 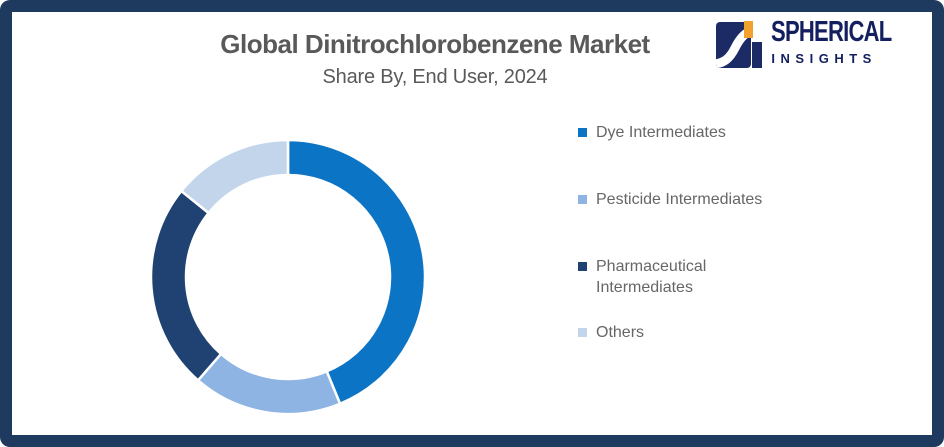 What do you see at coordinates (824, 58) in the screenshot?
I see `logo-tagline: INSIGHTS` at bounding box center [824, 58].